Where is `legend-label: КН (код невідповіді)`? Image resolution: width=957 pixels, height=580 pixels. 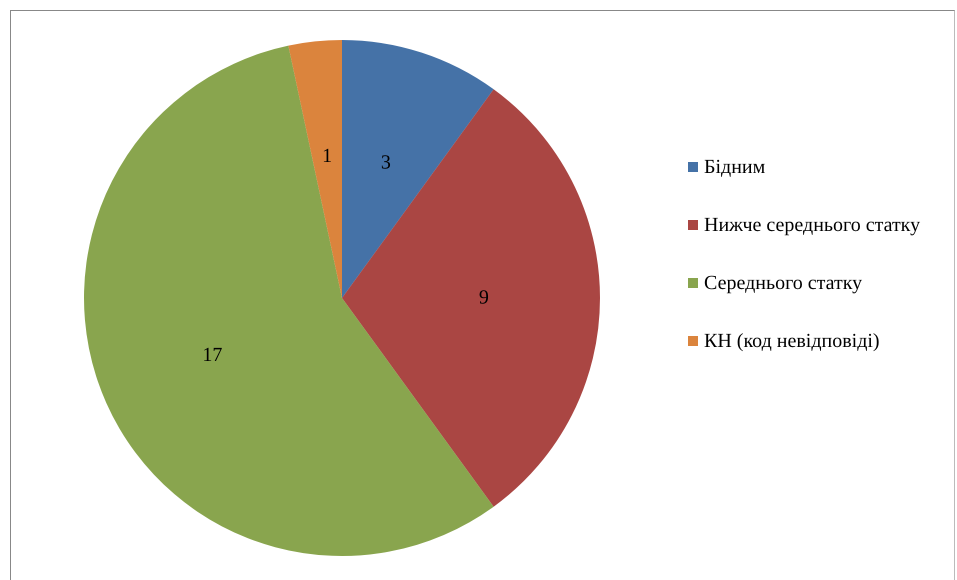
legend-label: КН (код невідповіді) is located at coordinates (792, 341).